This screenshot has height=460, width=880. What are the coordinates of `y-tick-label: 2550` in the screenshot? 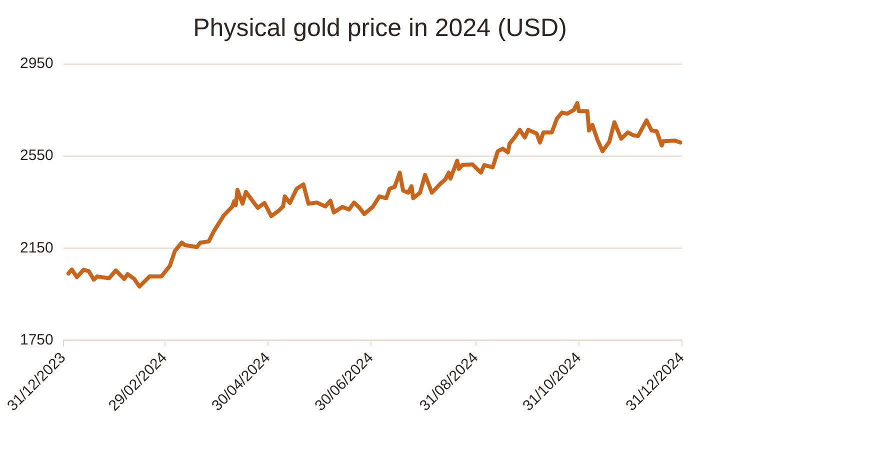 It's located at (37, 155).